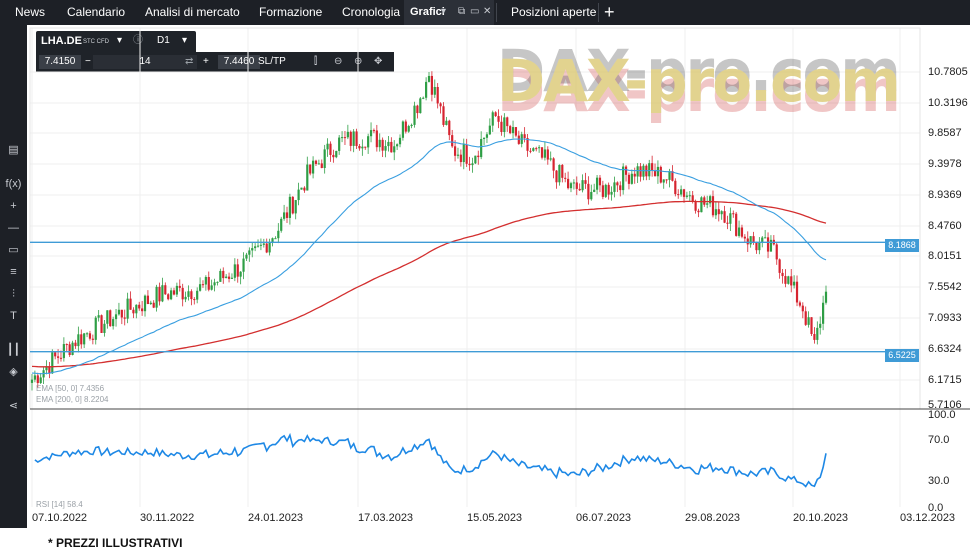  What do you see at coordinates (475, 11) in the screenshot?
I see `minimize-icon: ▭` at bounding box center [475, 11].